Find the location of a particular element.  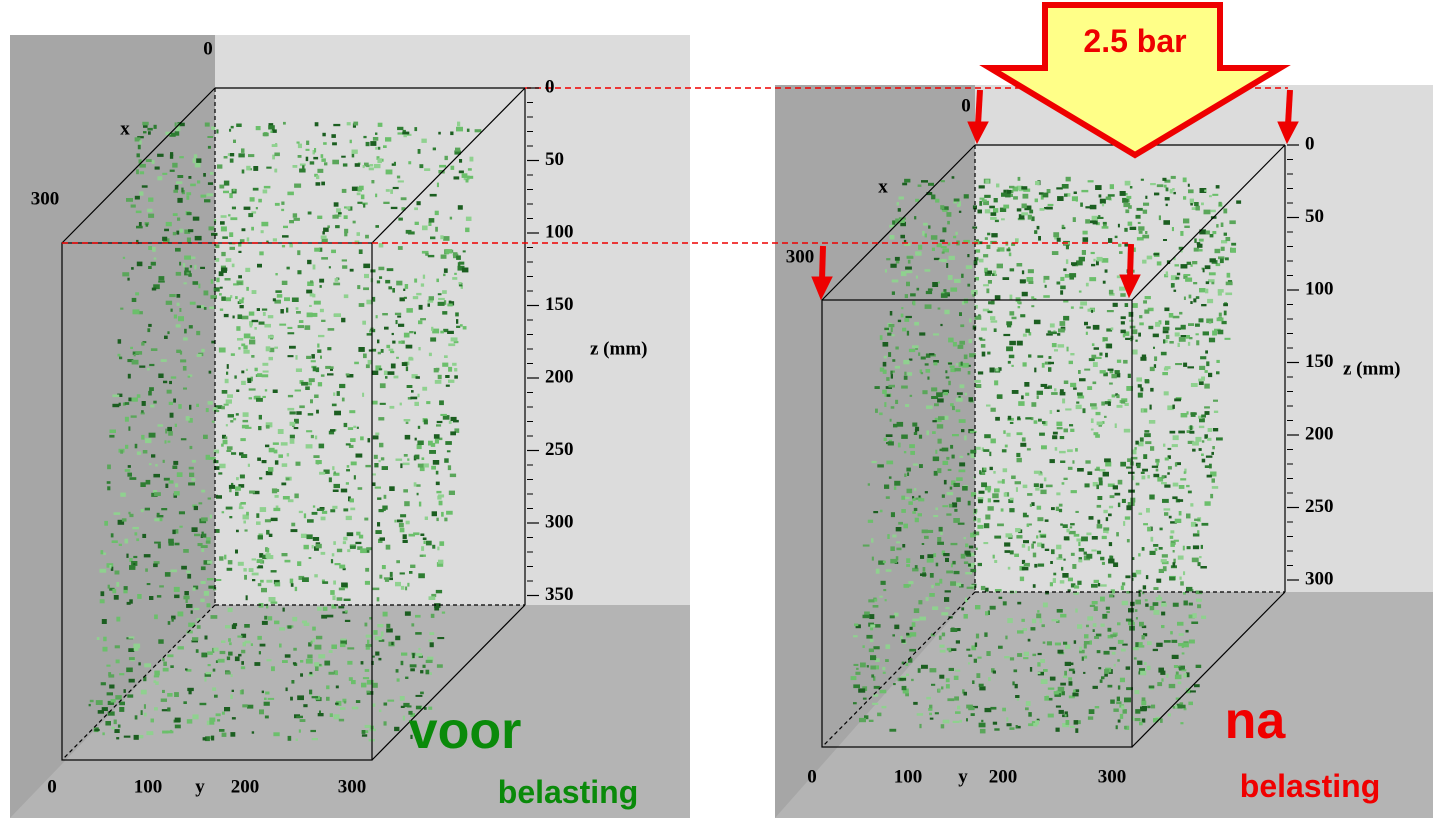

edge is located at coordinates (898, 669).